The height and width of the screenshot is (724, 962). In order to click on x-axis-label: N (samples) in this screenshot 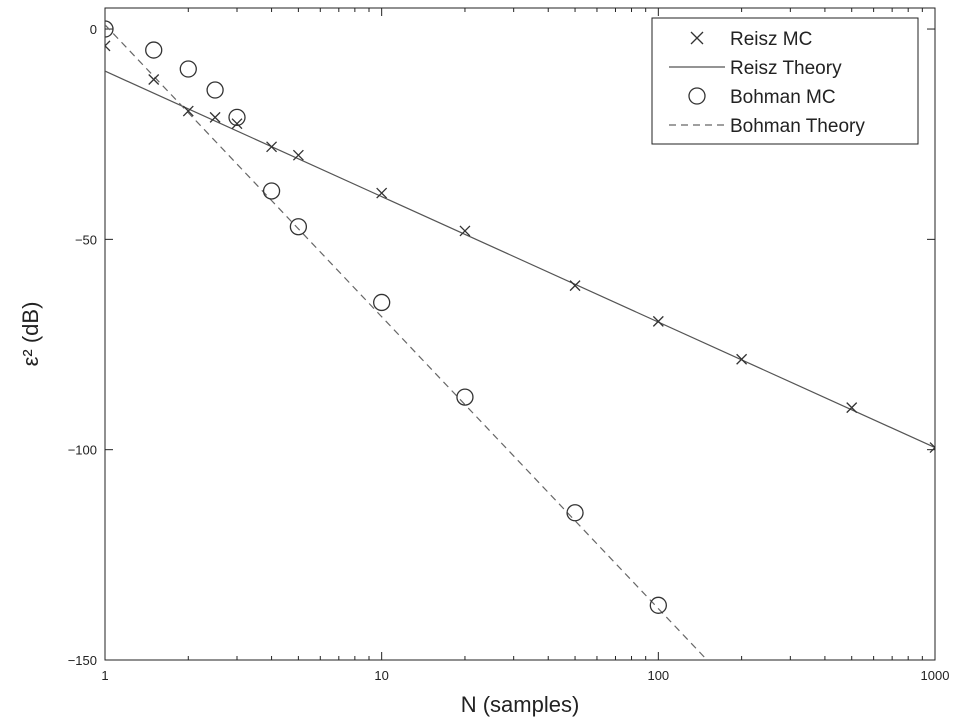, I will do `click(520, 704)`.